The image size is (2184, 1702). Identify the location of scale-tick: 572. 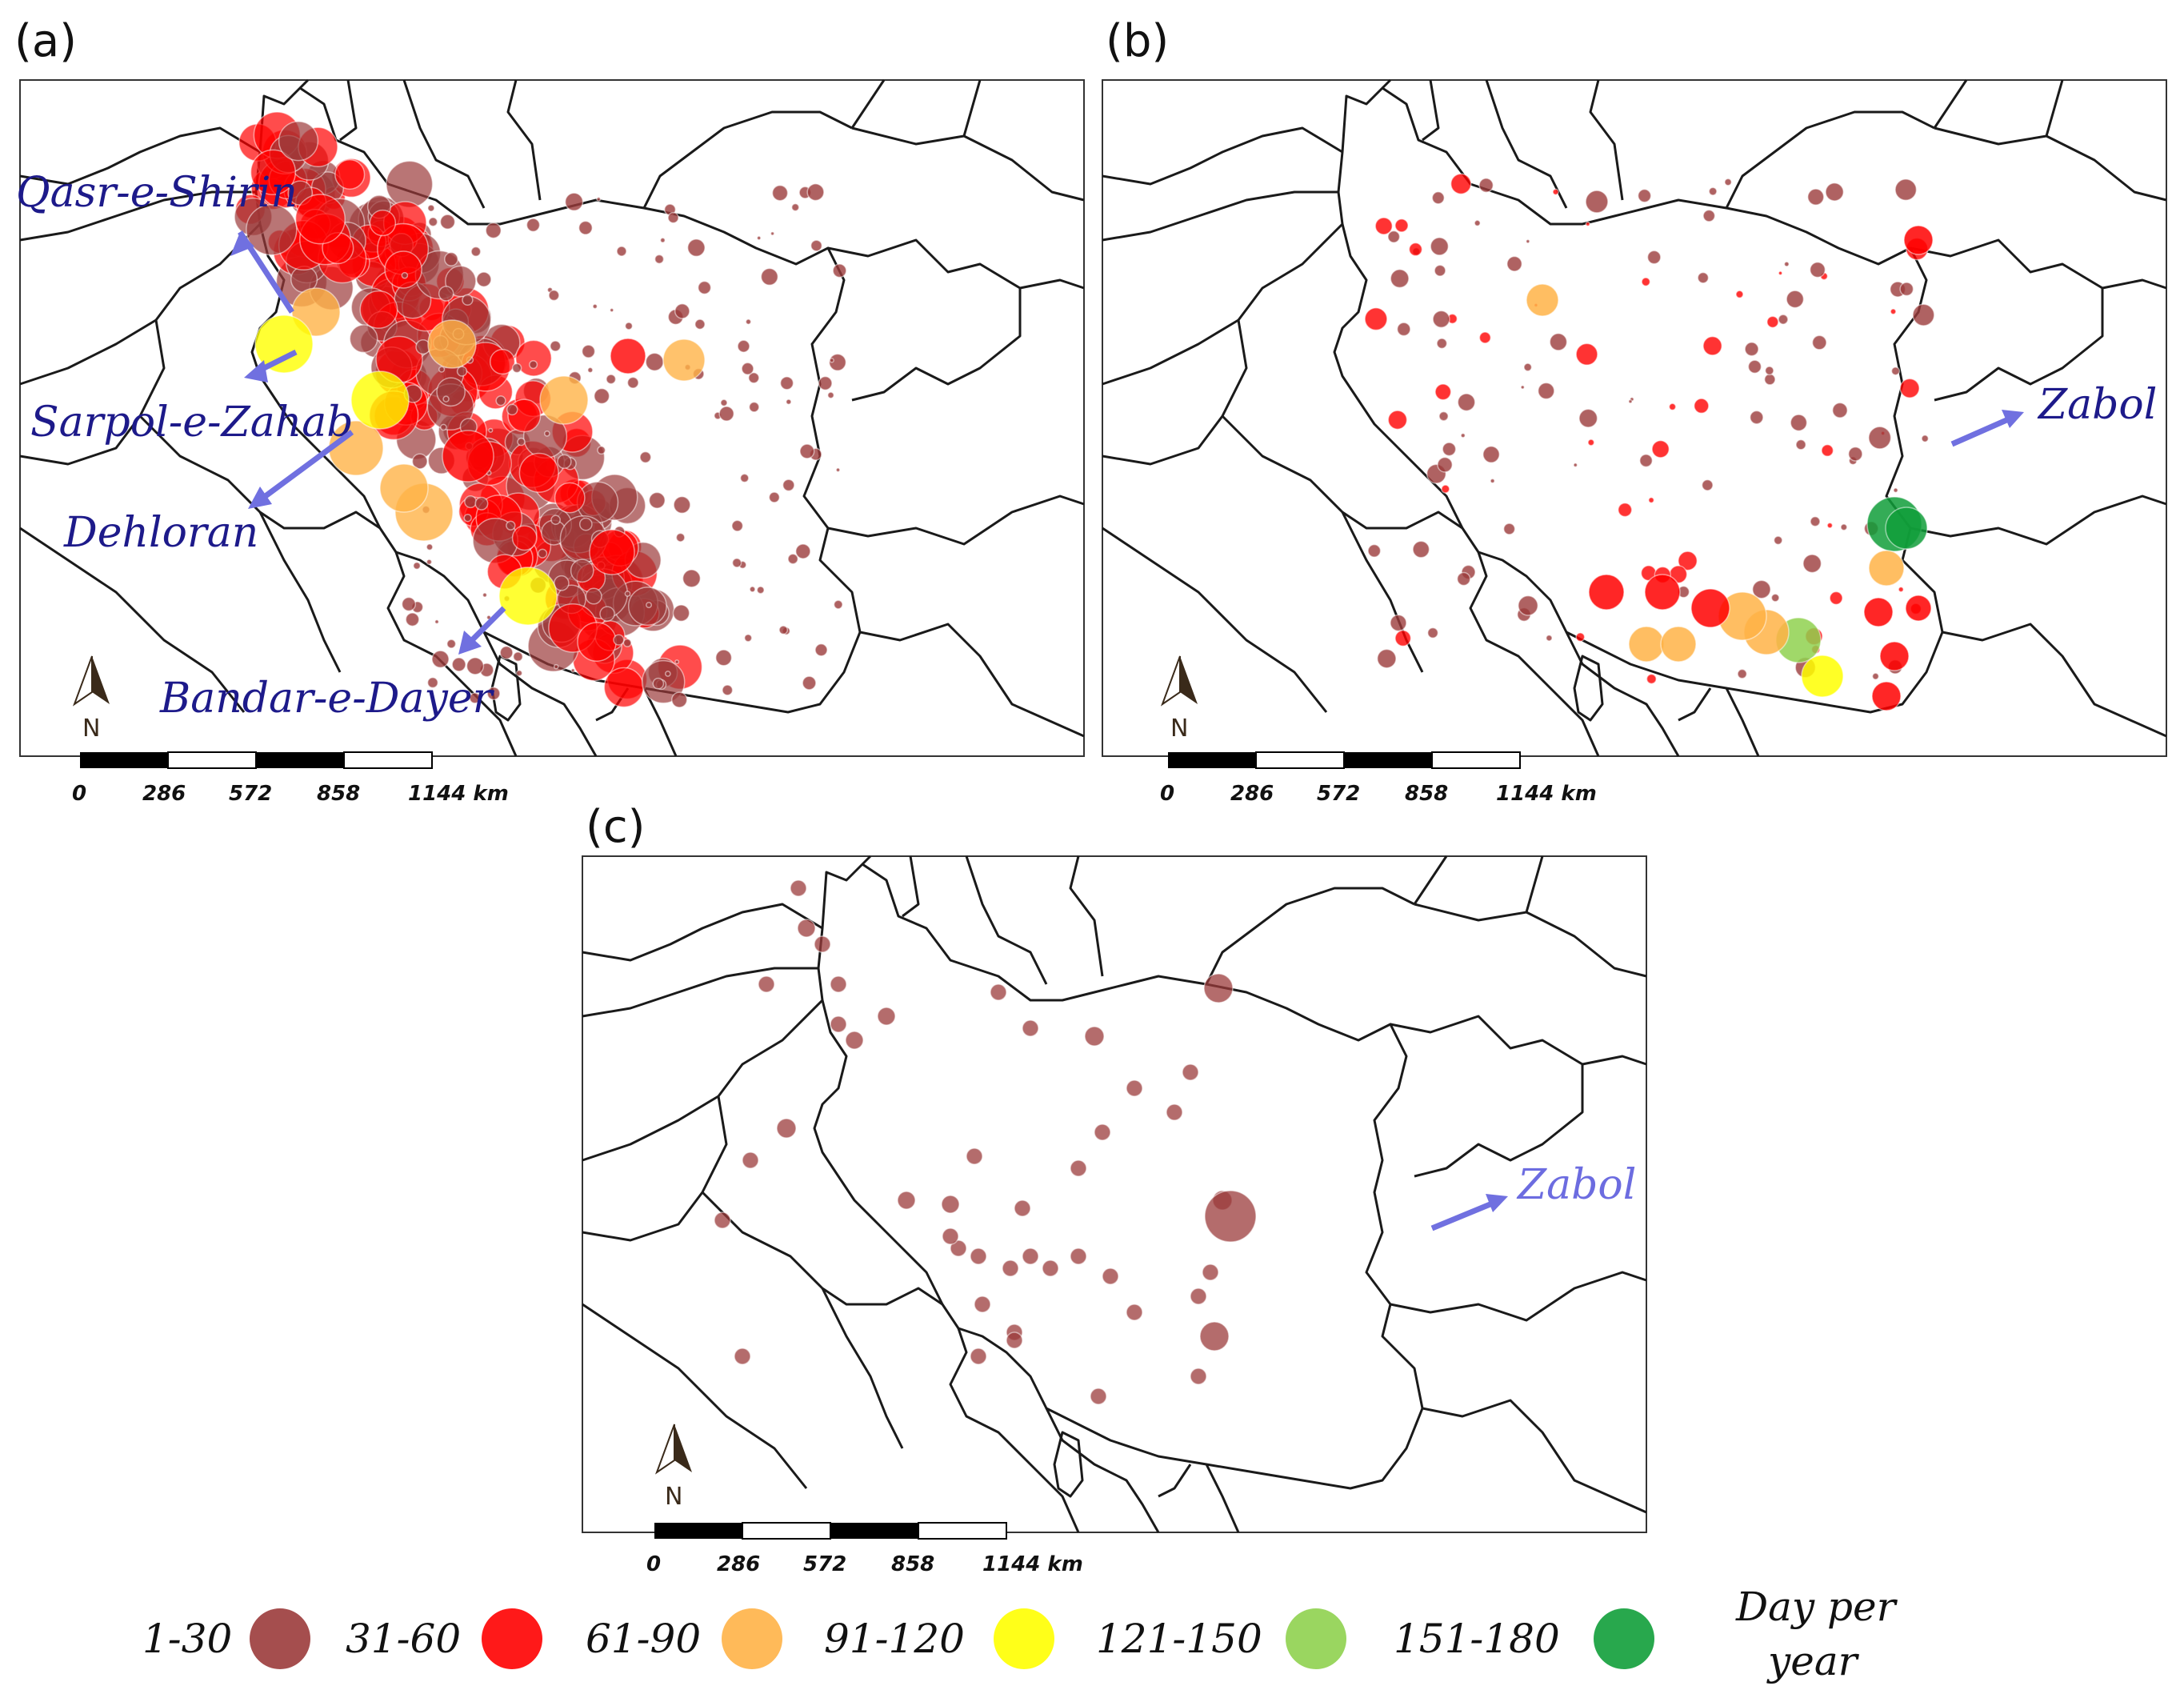
(824, 1564).